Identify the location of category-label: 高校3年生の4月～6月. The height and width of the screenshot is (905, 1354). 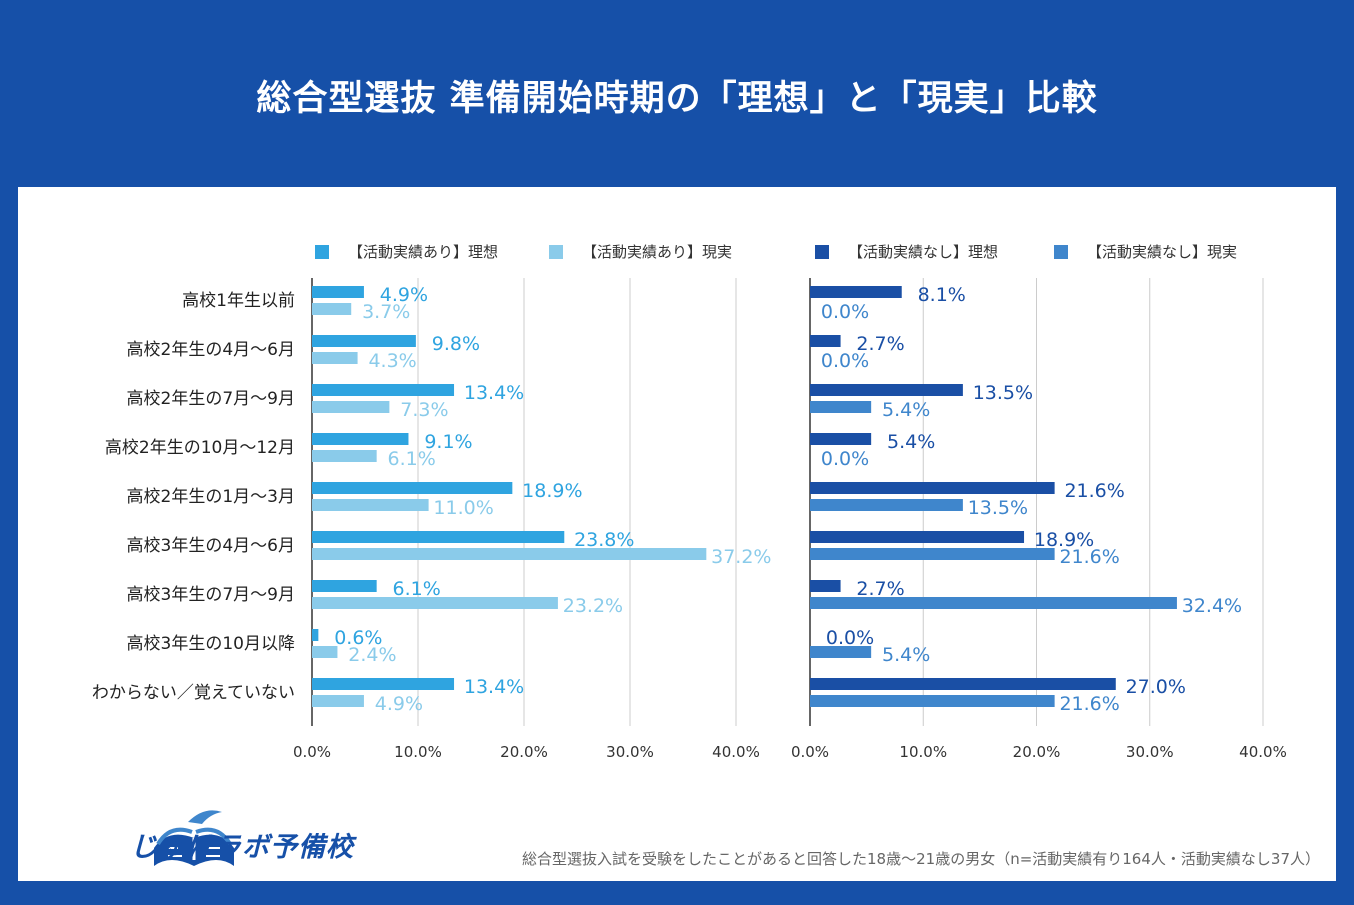
(211, 546).